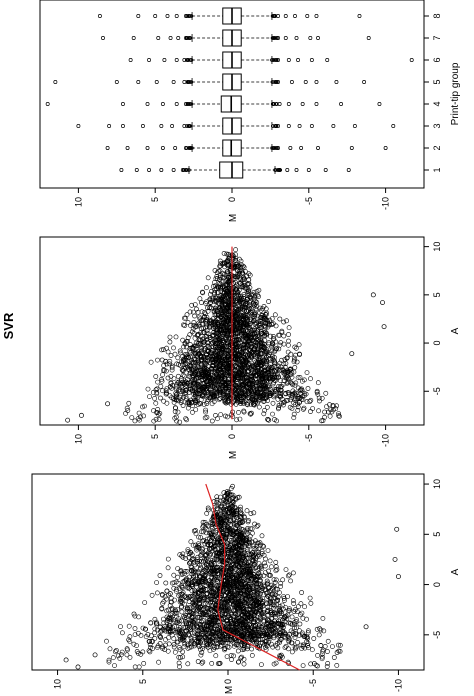 This screenshot has width=474, height=696. I want to click on x-tick-label: 3, so click(437, 125).